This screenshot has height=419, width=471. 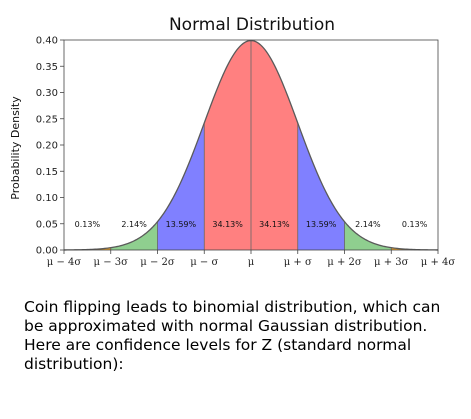 What do you see at coordinates (47, 172) in the screenshot?
I see `y-tick-label: 0.15` at bounding box center [47, 172].